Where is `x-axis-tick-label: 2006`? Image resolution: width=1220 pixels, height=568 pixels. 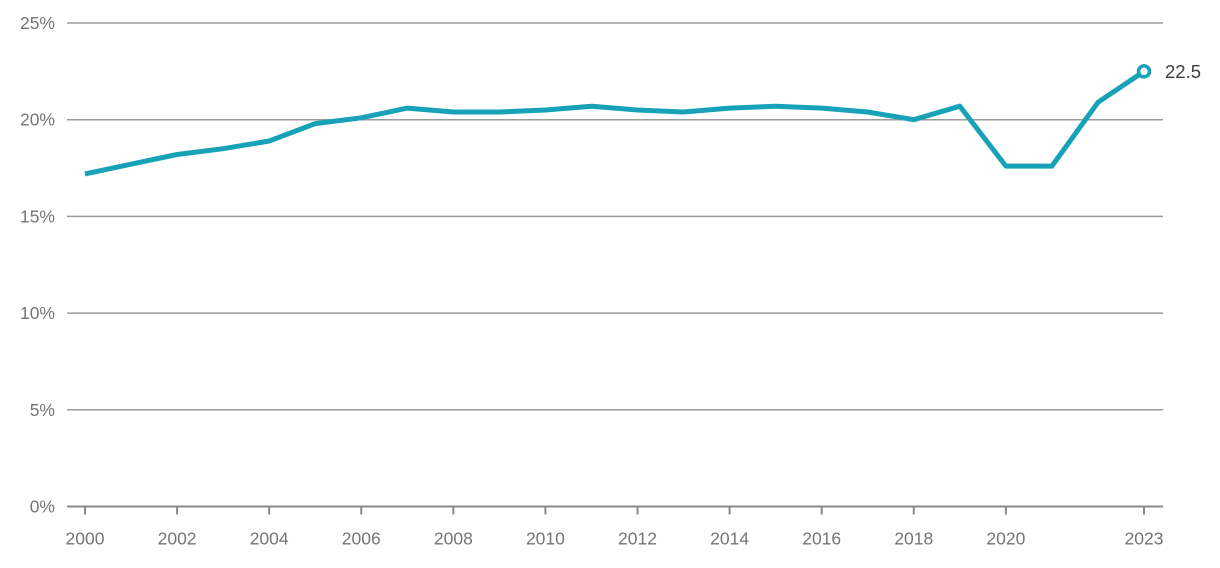
x-axis-tick-label: 2006 is located at coordinates (361, 539).